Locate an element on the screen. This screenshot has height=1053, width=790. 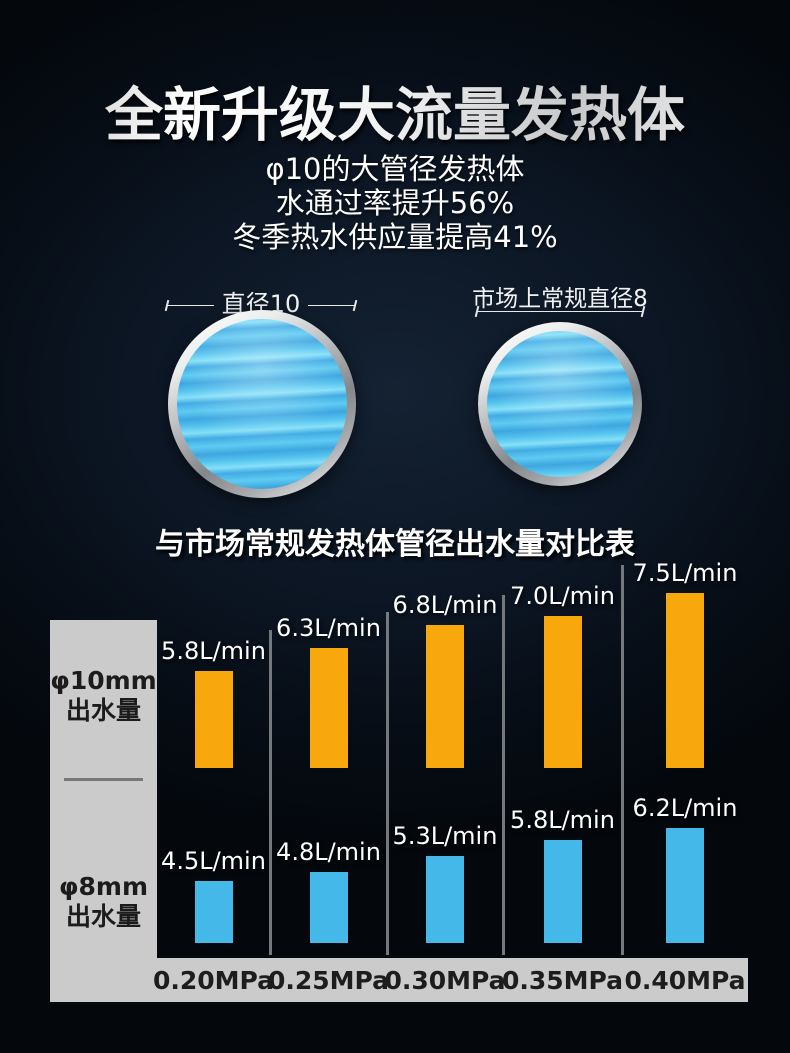
bar-value-label: 4.5L/min is located at coordinates (213, 861).